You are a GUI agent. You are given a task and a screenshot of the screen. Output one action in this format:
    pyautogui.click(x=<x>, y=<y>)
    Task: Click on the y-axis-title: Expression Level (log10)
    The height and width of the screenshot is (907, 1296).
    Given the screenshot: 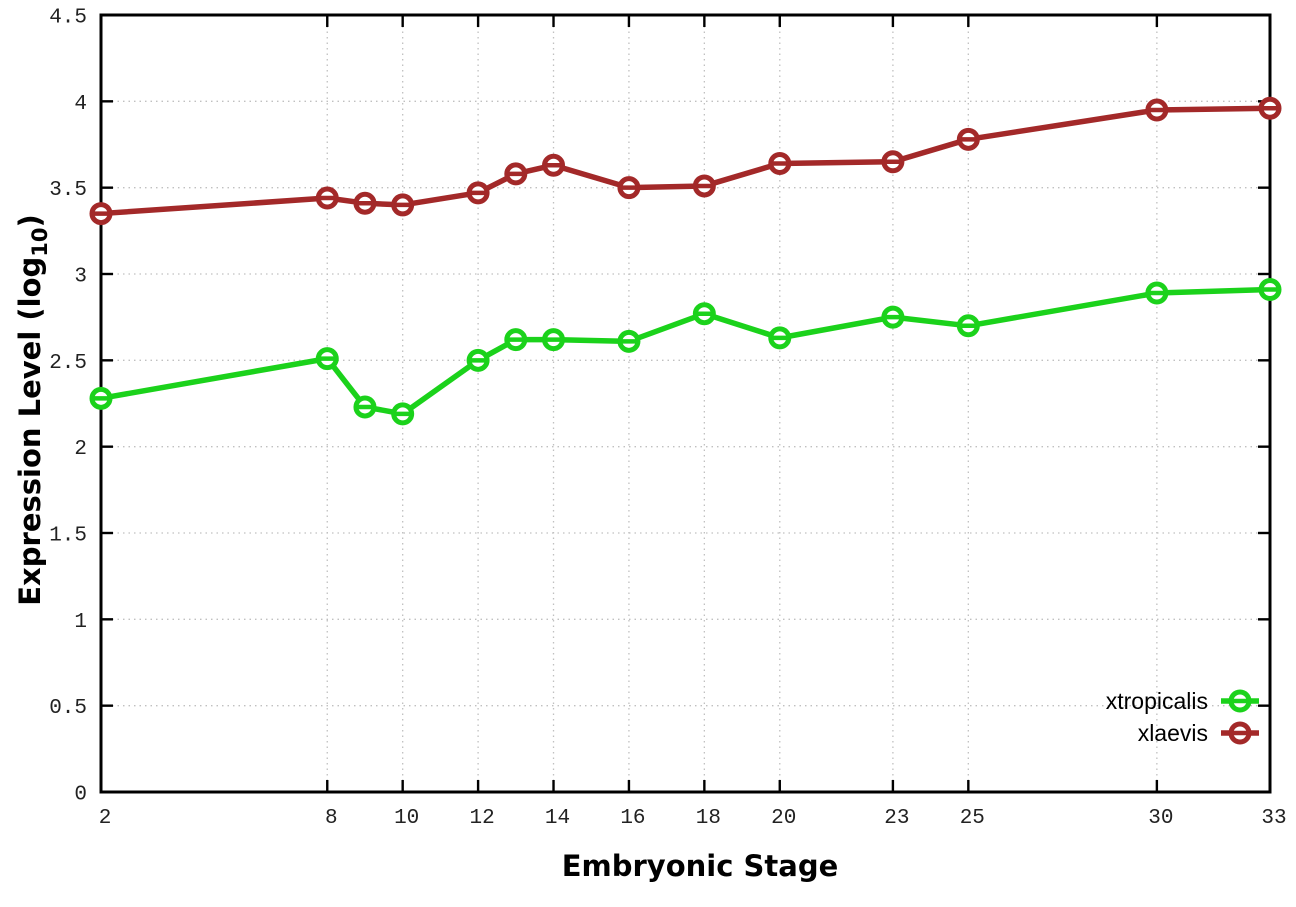 What is the action you would take?
    pyautogui.click(x=32, y=410)
    